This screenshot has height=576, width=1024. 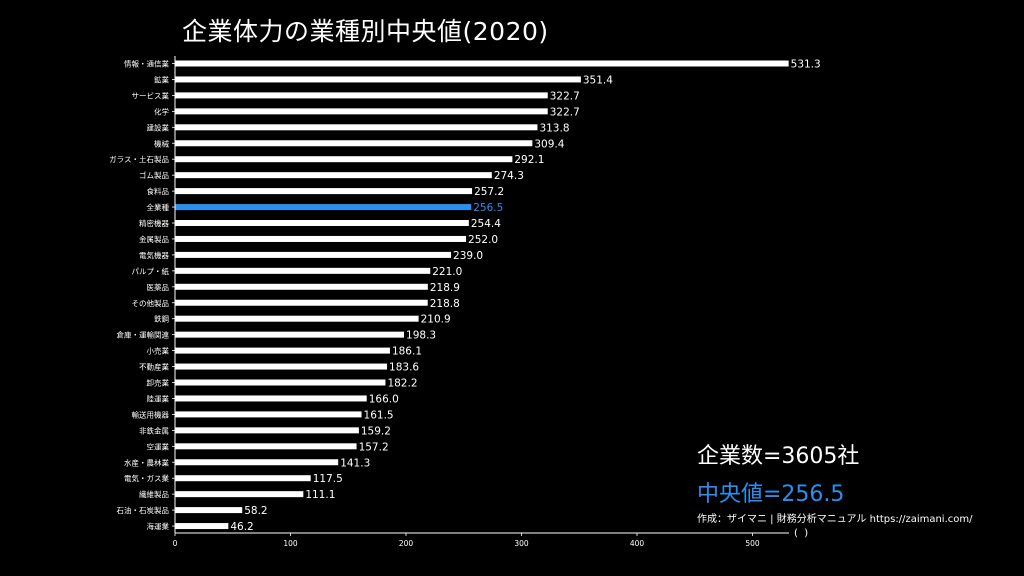 What do you see at coordinates (158, 446) in the screenshot?
I see `y-tick-label: 空運業` at bounding box center [158, 446].